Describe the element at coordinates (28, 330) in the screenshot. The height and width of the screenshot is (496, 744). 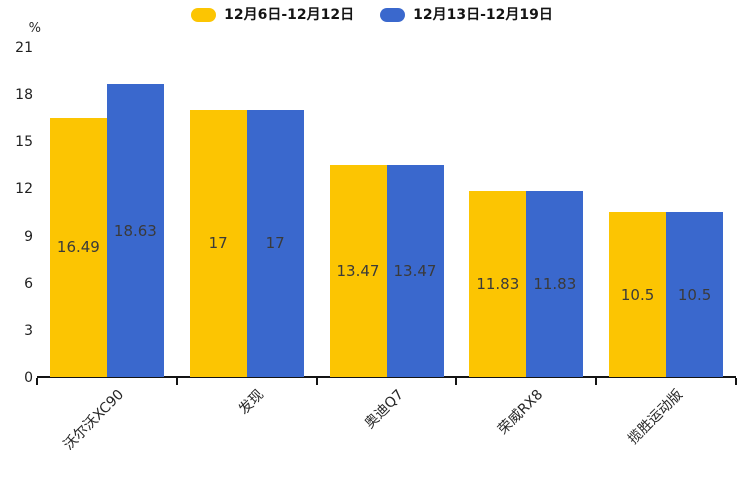
I see `y-tick-label: 3` at that location.